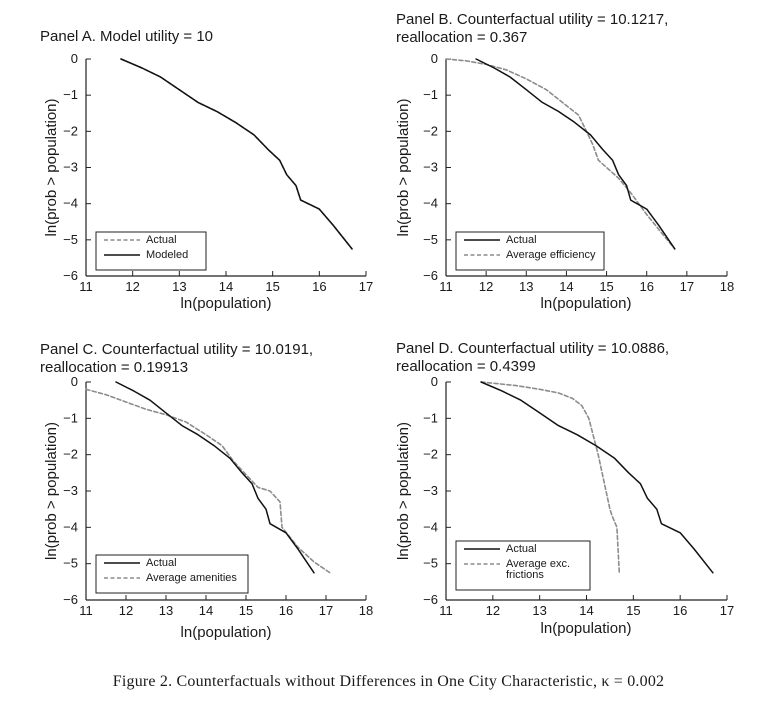 Image resolution: width=777 pixels, height=710 pixels. What do you see at coordinates (523, 565) in the screenshot?
I see `legend: Actual Average exc.frictions` at bounding box center [523, 565].